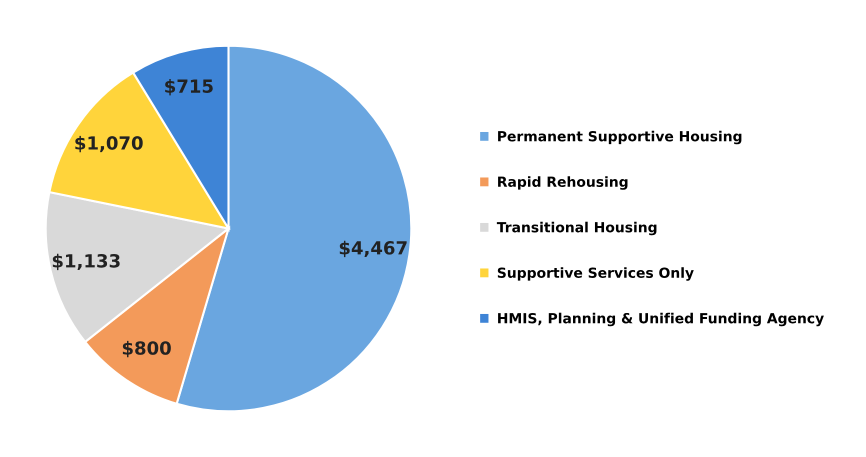 Image resolution: width=866 pixels, height=457 pixels. I want to click on data-label: $1,070, so click(109, 144).